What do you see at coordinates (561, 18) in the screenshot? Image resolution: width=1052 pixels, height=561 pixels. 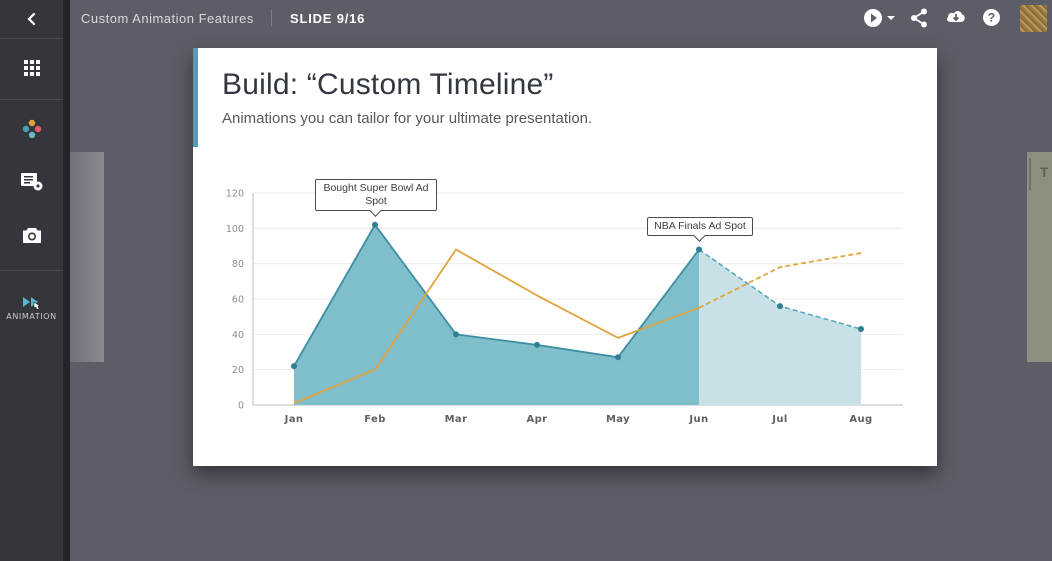 I see `top-bar: Custom Animation Features SLIDE 9/16 ?` at bounding box center [561, 18].